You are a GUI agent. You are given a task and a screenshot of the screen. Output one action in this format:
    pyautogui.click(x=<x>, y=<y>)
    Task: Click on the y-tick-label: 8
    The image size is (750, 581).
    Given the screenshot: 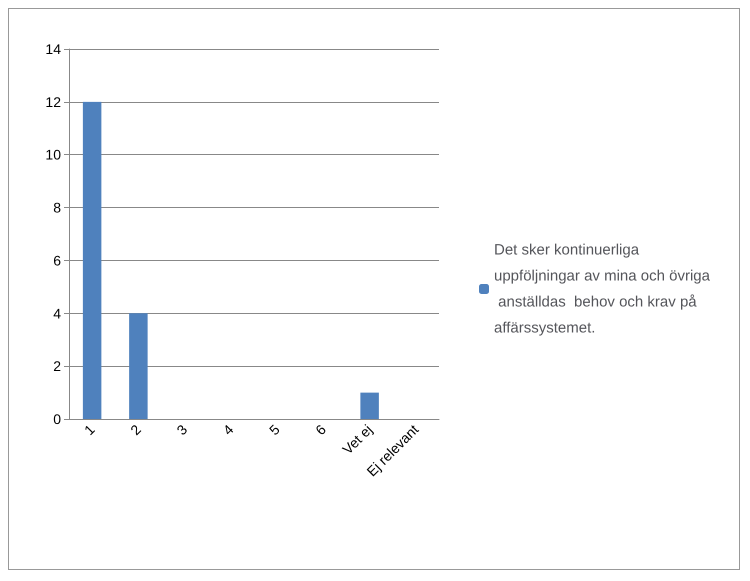 What is the action you would take?
    pyautogui.click(x=57, y=208)
    